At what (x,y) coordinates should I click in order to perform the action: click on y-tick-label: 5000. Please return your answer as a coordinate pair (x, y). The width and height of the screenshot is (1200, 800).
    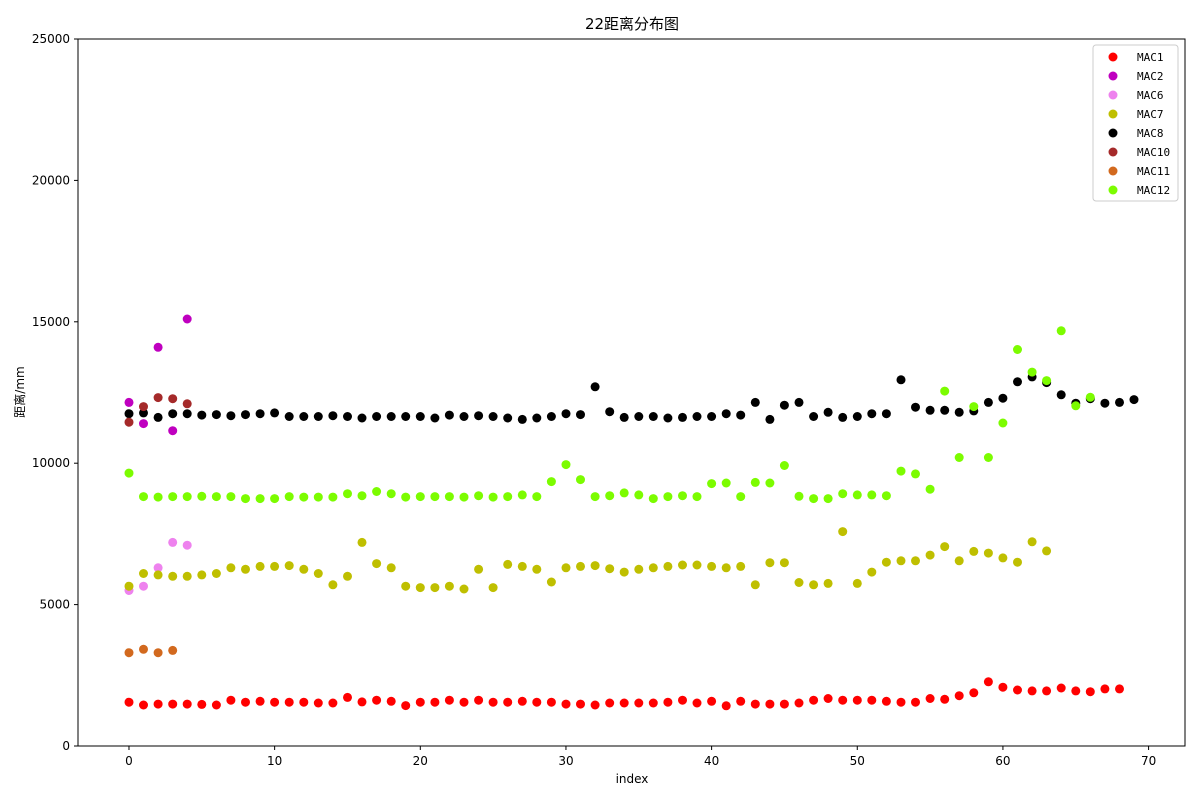
    Looking at the image, I should click on (54, 605).